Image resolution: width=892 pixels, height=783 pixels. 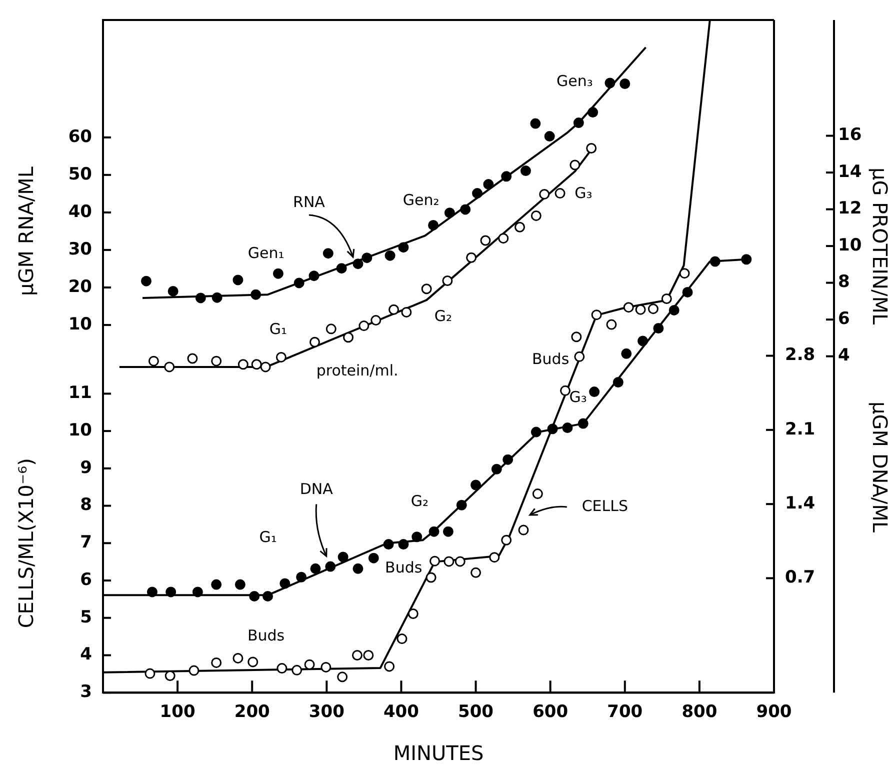 What do you see at coordinates (574, 81) in the screenshot?
I see `annotation: Gen₃` at bounding box center [574, 81].